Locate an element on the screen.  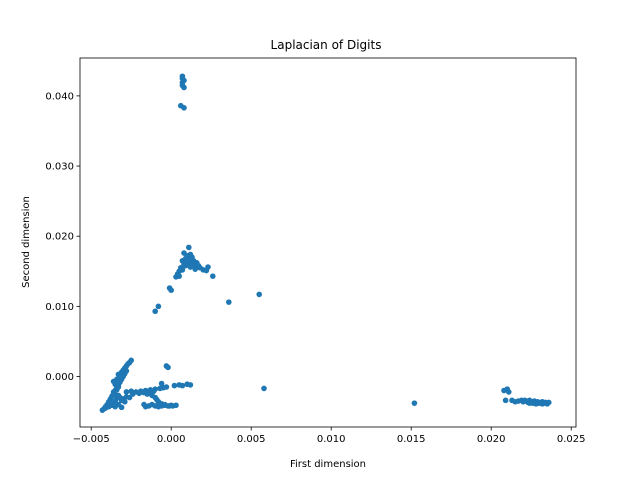
x-tick-label: 0.000 is located at coordinates (171, 439).